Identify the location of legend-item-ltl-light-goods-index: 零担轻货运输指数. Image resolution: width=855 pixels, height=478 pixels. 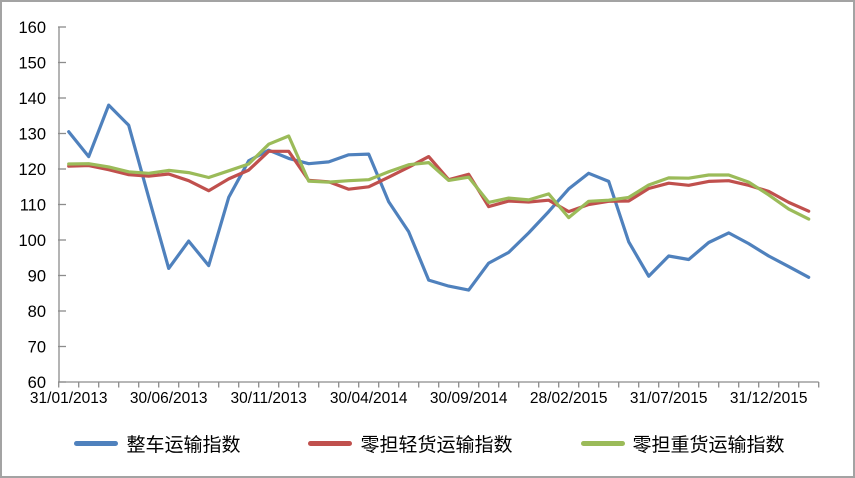
(410, 443).